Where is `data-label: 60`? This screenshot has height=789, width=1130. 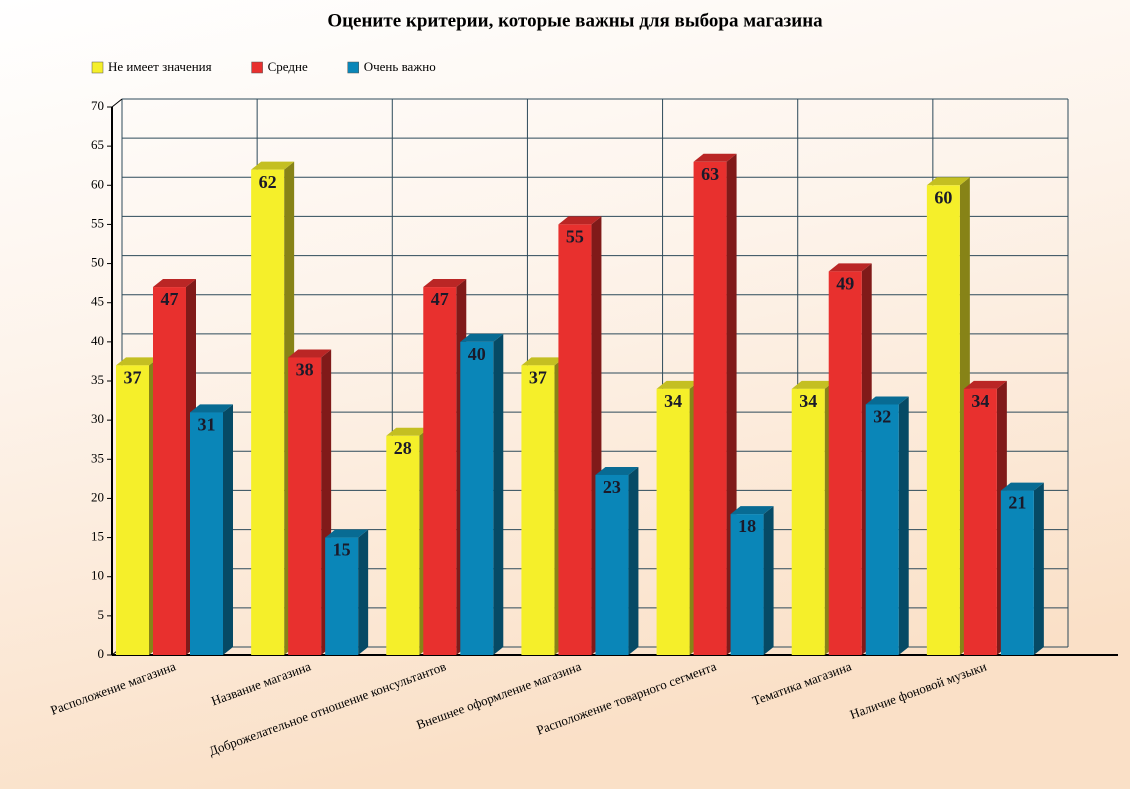
data-label: 60 is located at coordinates (943, 197).